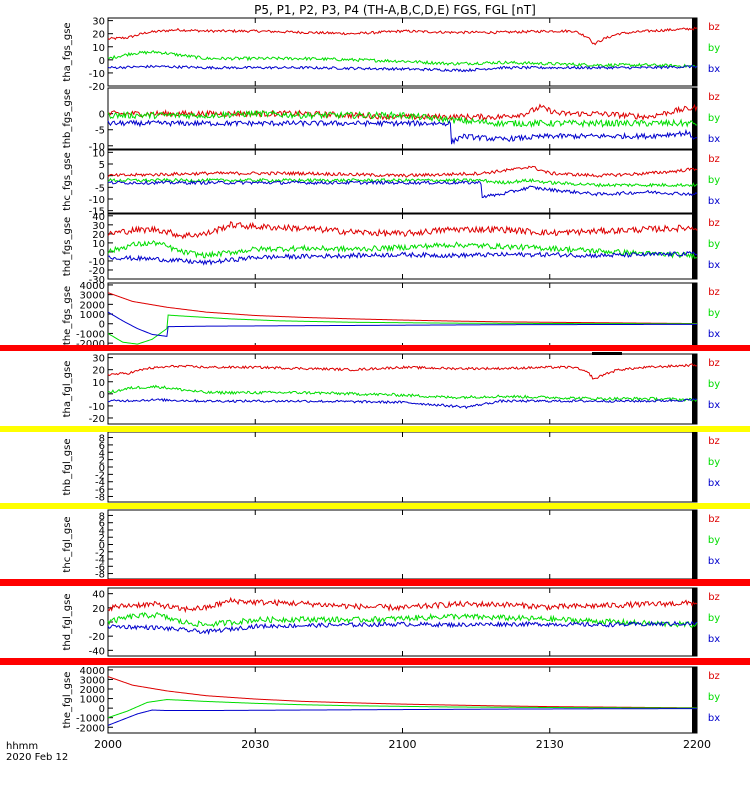  What do you see at coordinates (100, 490) in the screenshot?
I see `y-tick-label: -6` at bounding box center [100, 490].